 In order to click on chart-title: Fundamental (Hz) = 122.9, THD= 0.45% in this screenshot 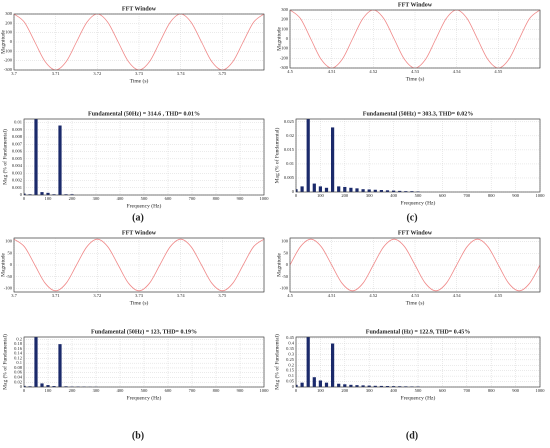, I will do `click(418, 331)`.